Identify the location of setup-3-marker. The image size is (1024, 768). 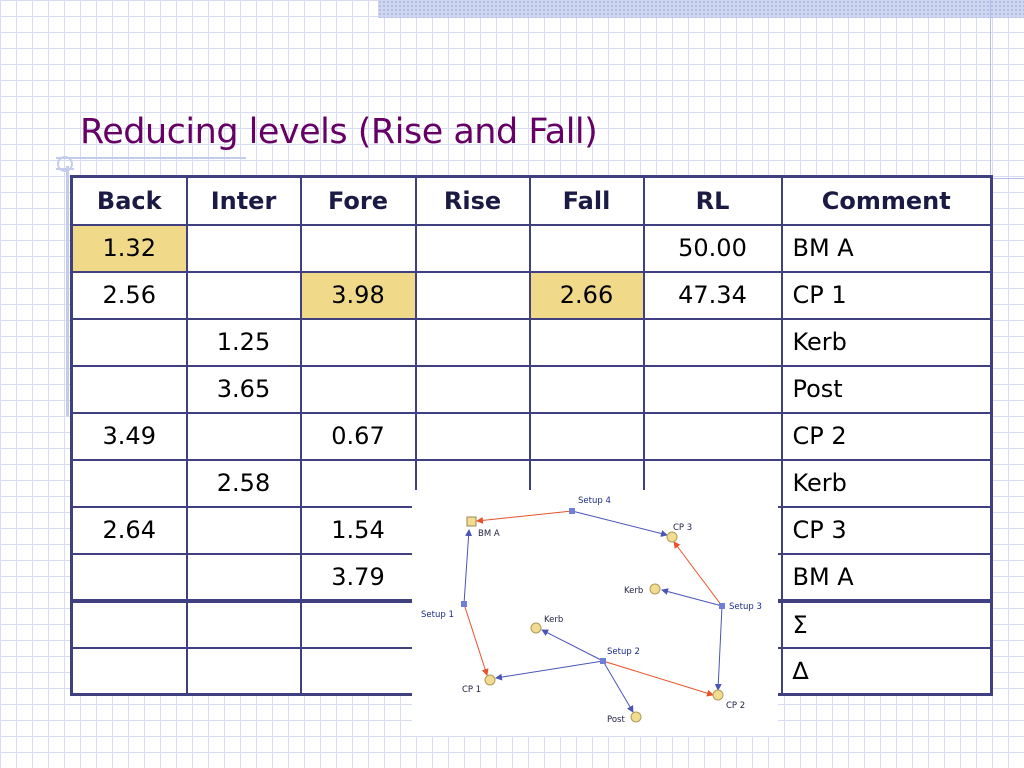
(722, 606).